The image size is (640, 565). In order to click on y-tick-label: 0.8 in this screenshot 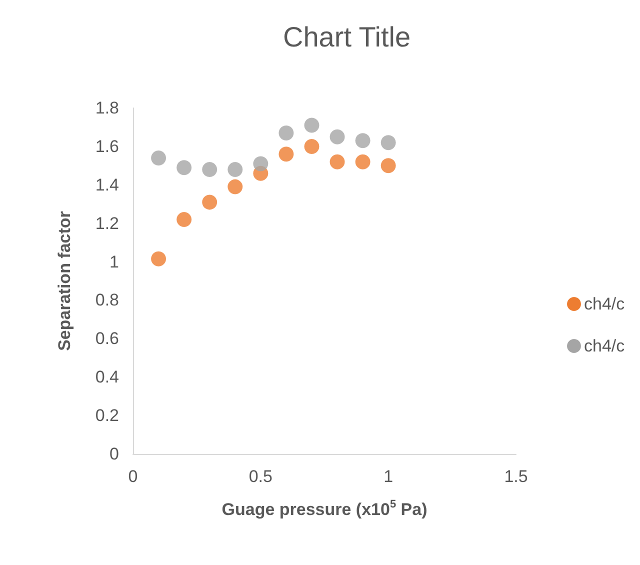, I will do `click(107, 300)`.